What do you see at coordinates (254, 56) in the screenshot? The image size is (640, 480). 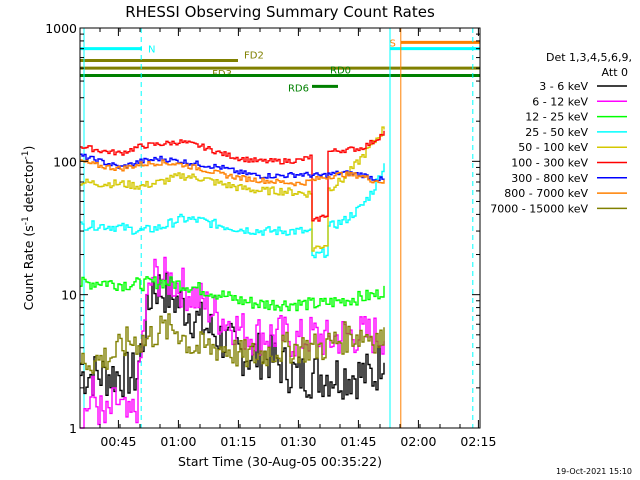 I see `flag-label-fd2: FD2` at bounding box center [254, 56].